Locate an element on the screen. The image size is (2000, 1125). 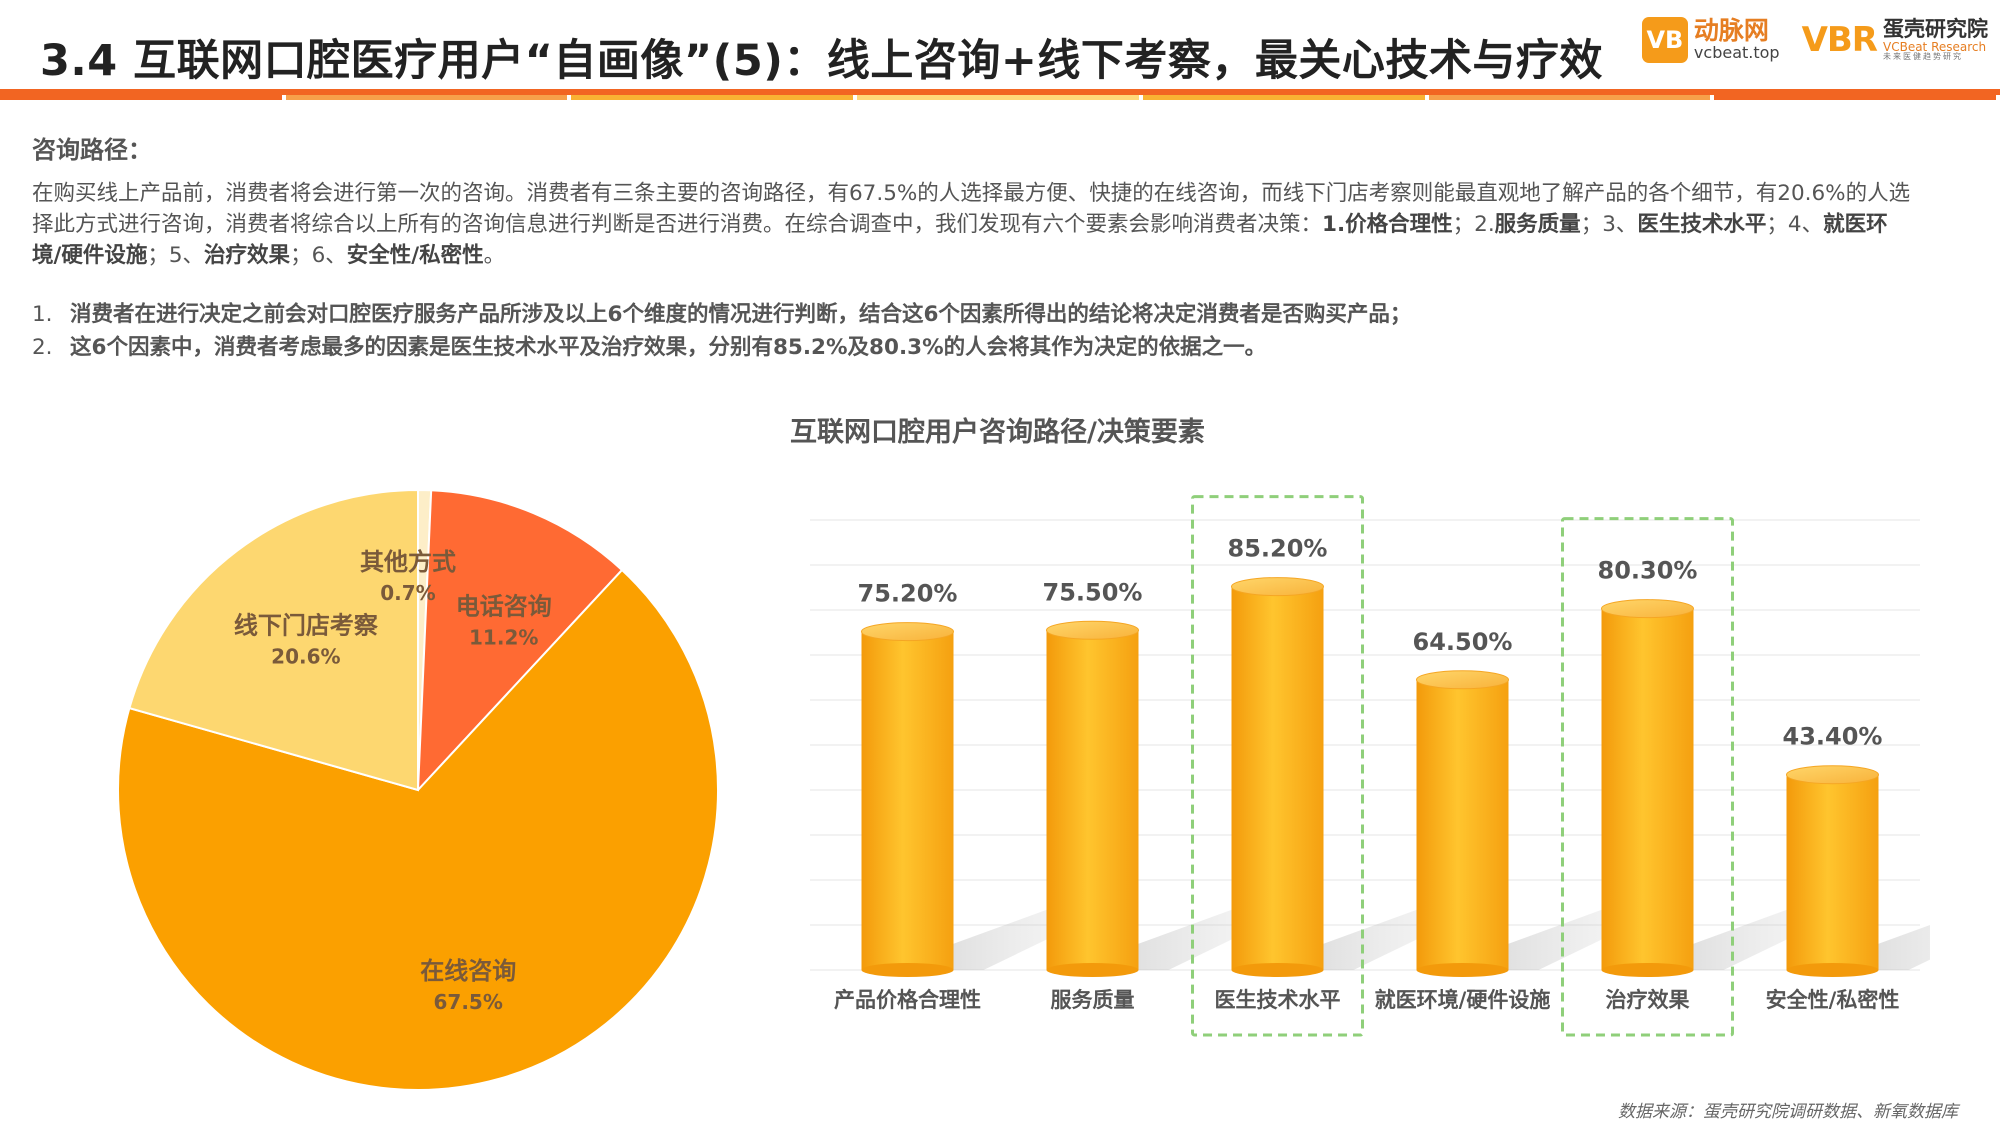
bar-category-label: 产品价格合理性 is located at coordinates (907, 1000).